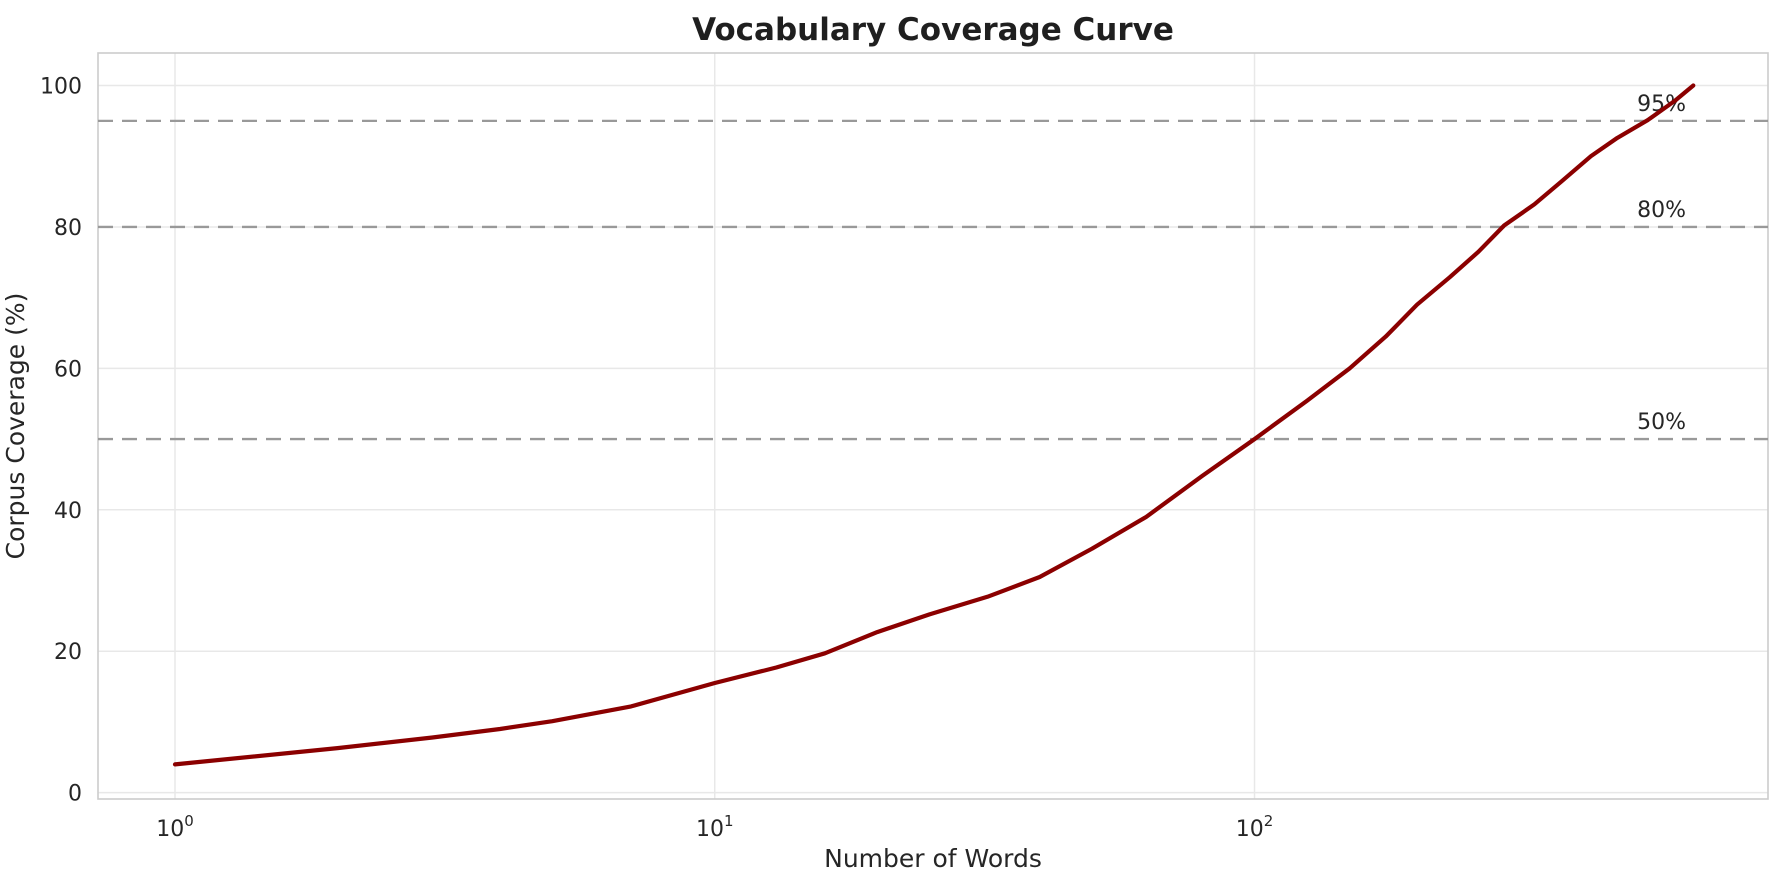 The width and height of the screenshot is (1784, 883). What do you see at coordinates (68, 511) in the screenshot?
I see `y-tick-label: 40` at bounding box center [68, 511].